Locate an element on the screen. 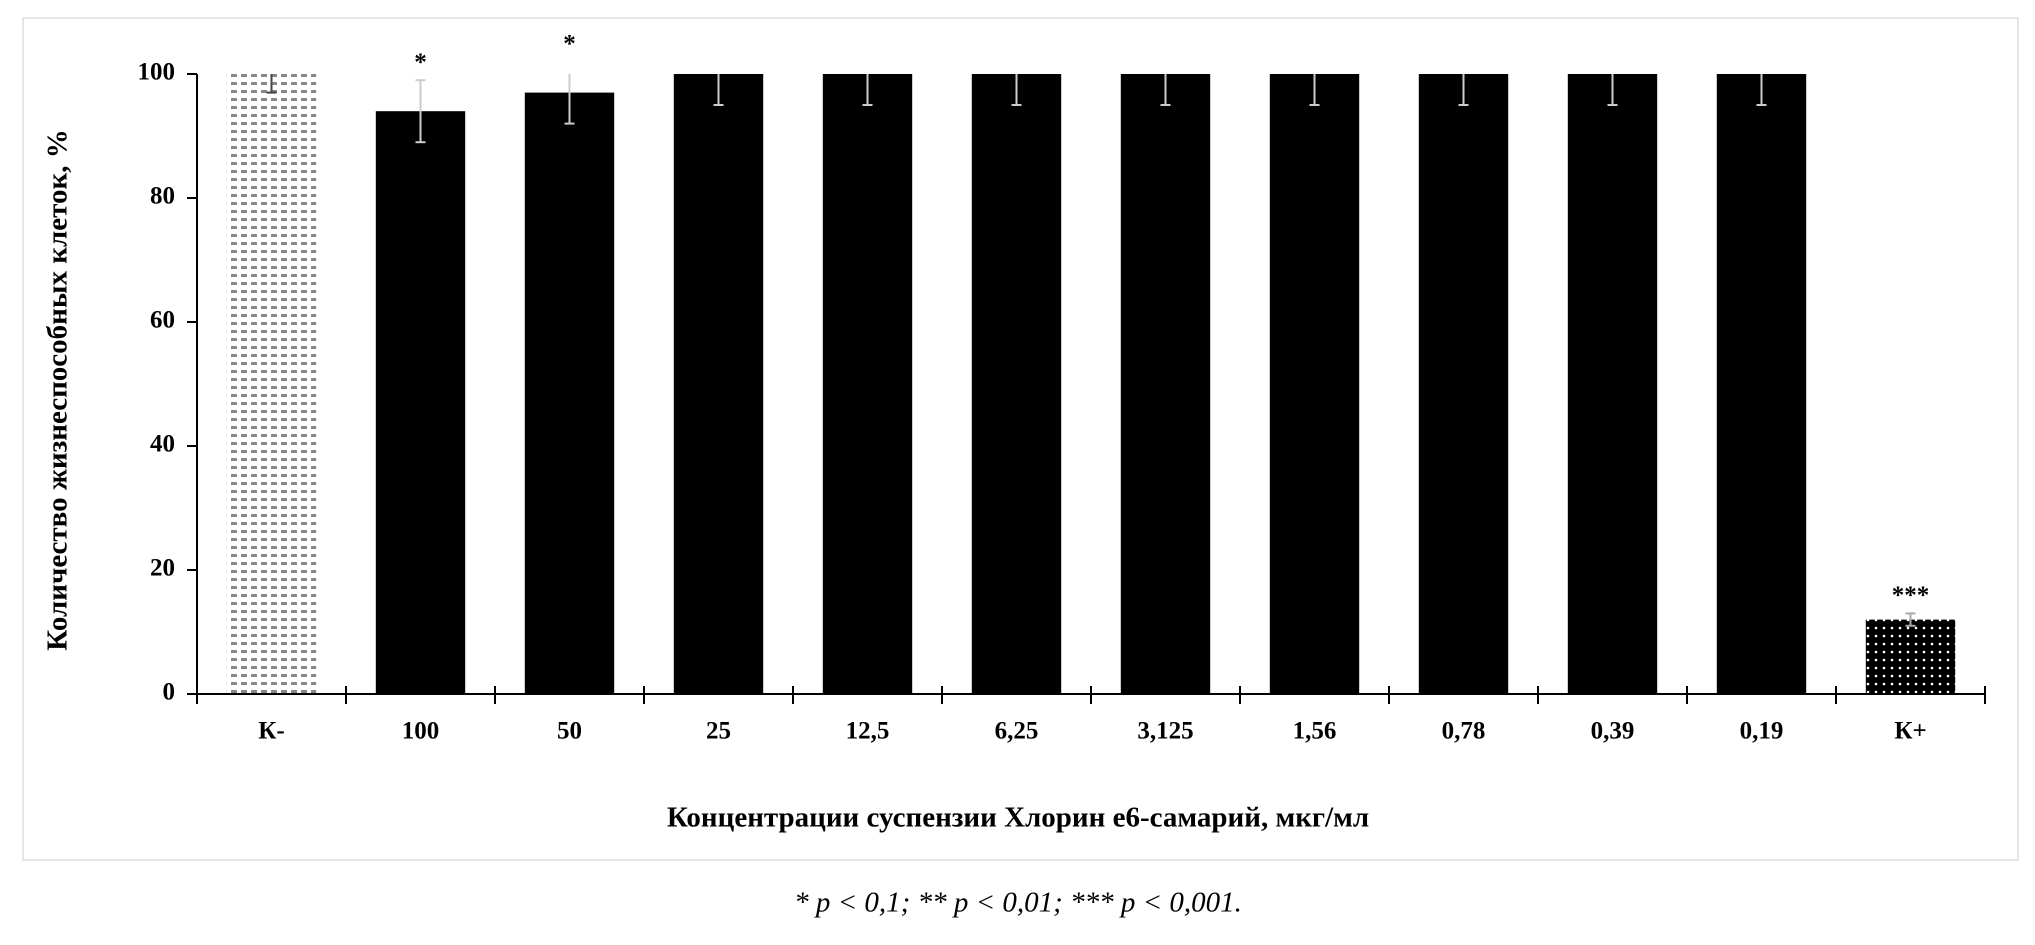 The height and width of the screenshot is (945, 2035). x-tick-label: 25 is located at coordinates (718, 731).